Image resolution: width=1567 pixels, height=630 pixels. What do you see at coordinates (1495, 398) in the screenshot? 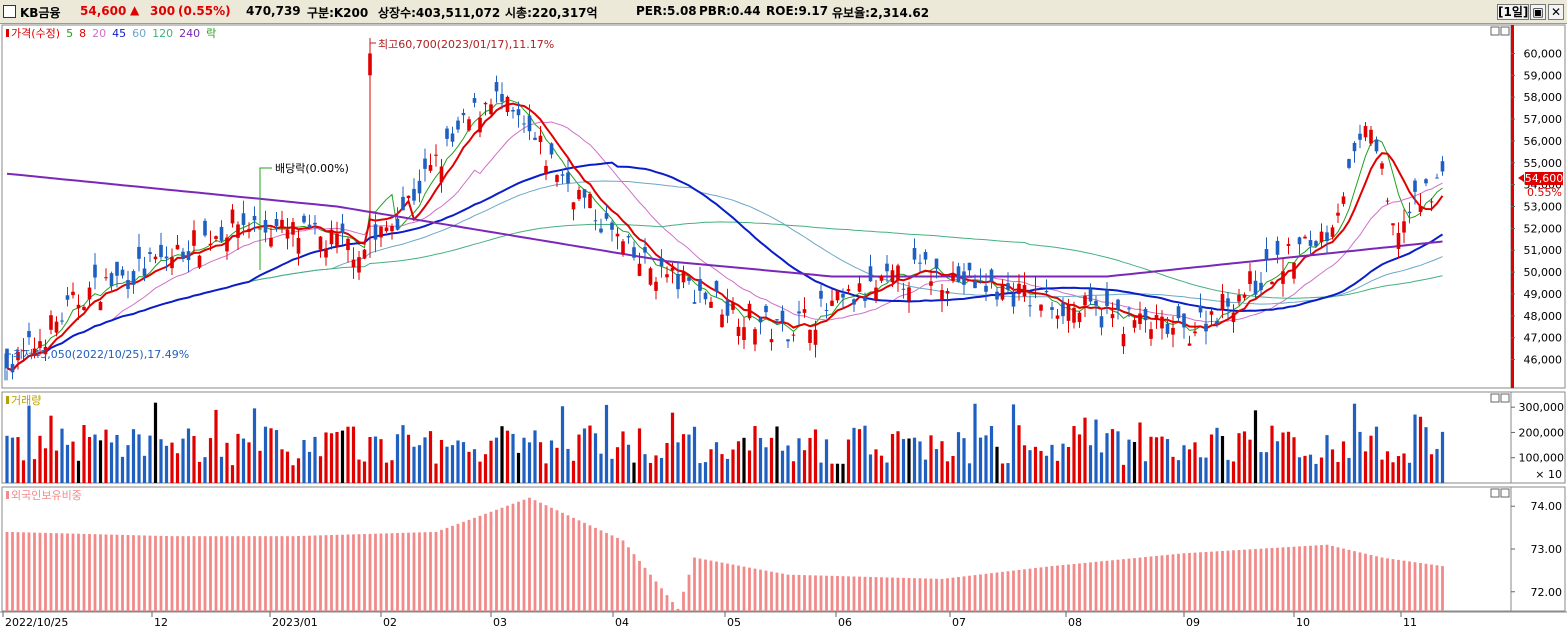
I see `volume-panel-restore-icon` at bounding box center [1495, 398].